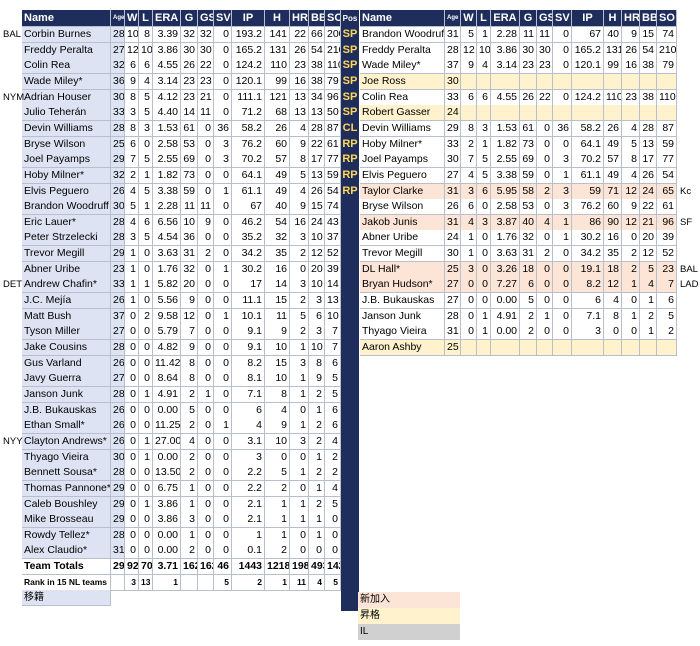 Image resolution: width=700 pixels, height=646 pixels. What do you see at coordinates (118, 316) in the screenshot?
I see `cell: 37` at bounding box center [118, 316].